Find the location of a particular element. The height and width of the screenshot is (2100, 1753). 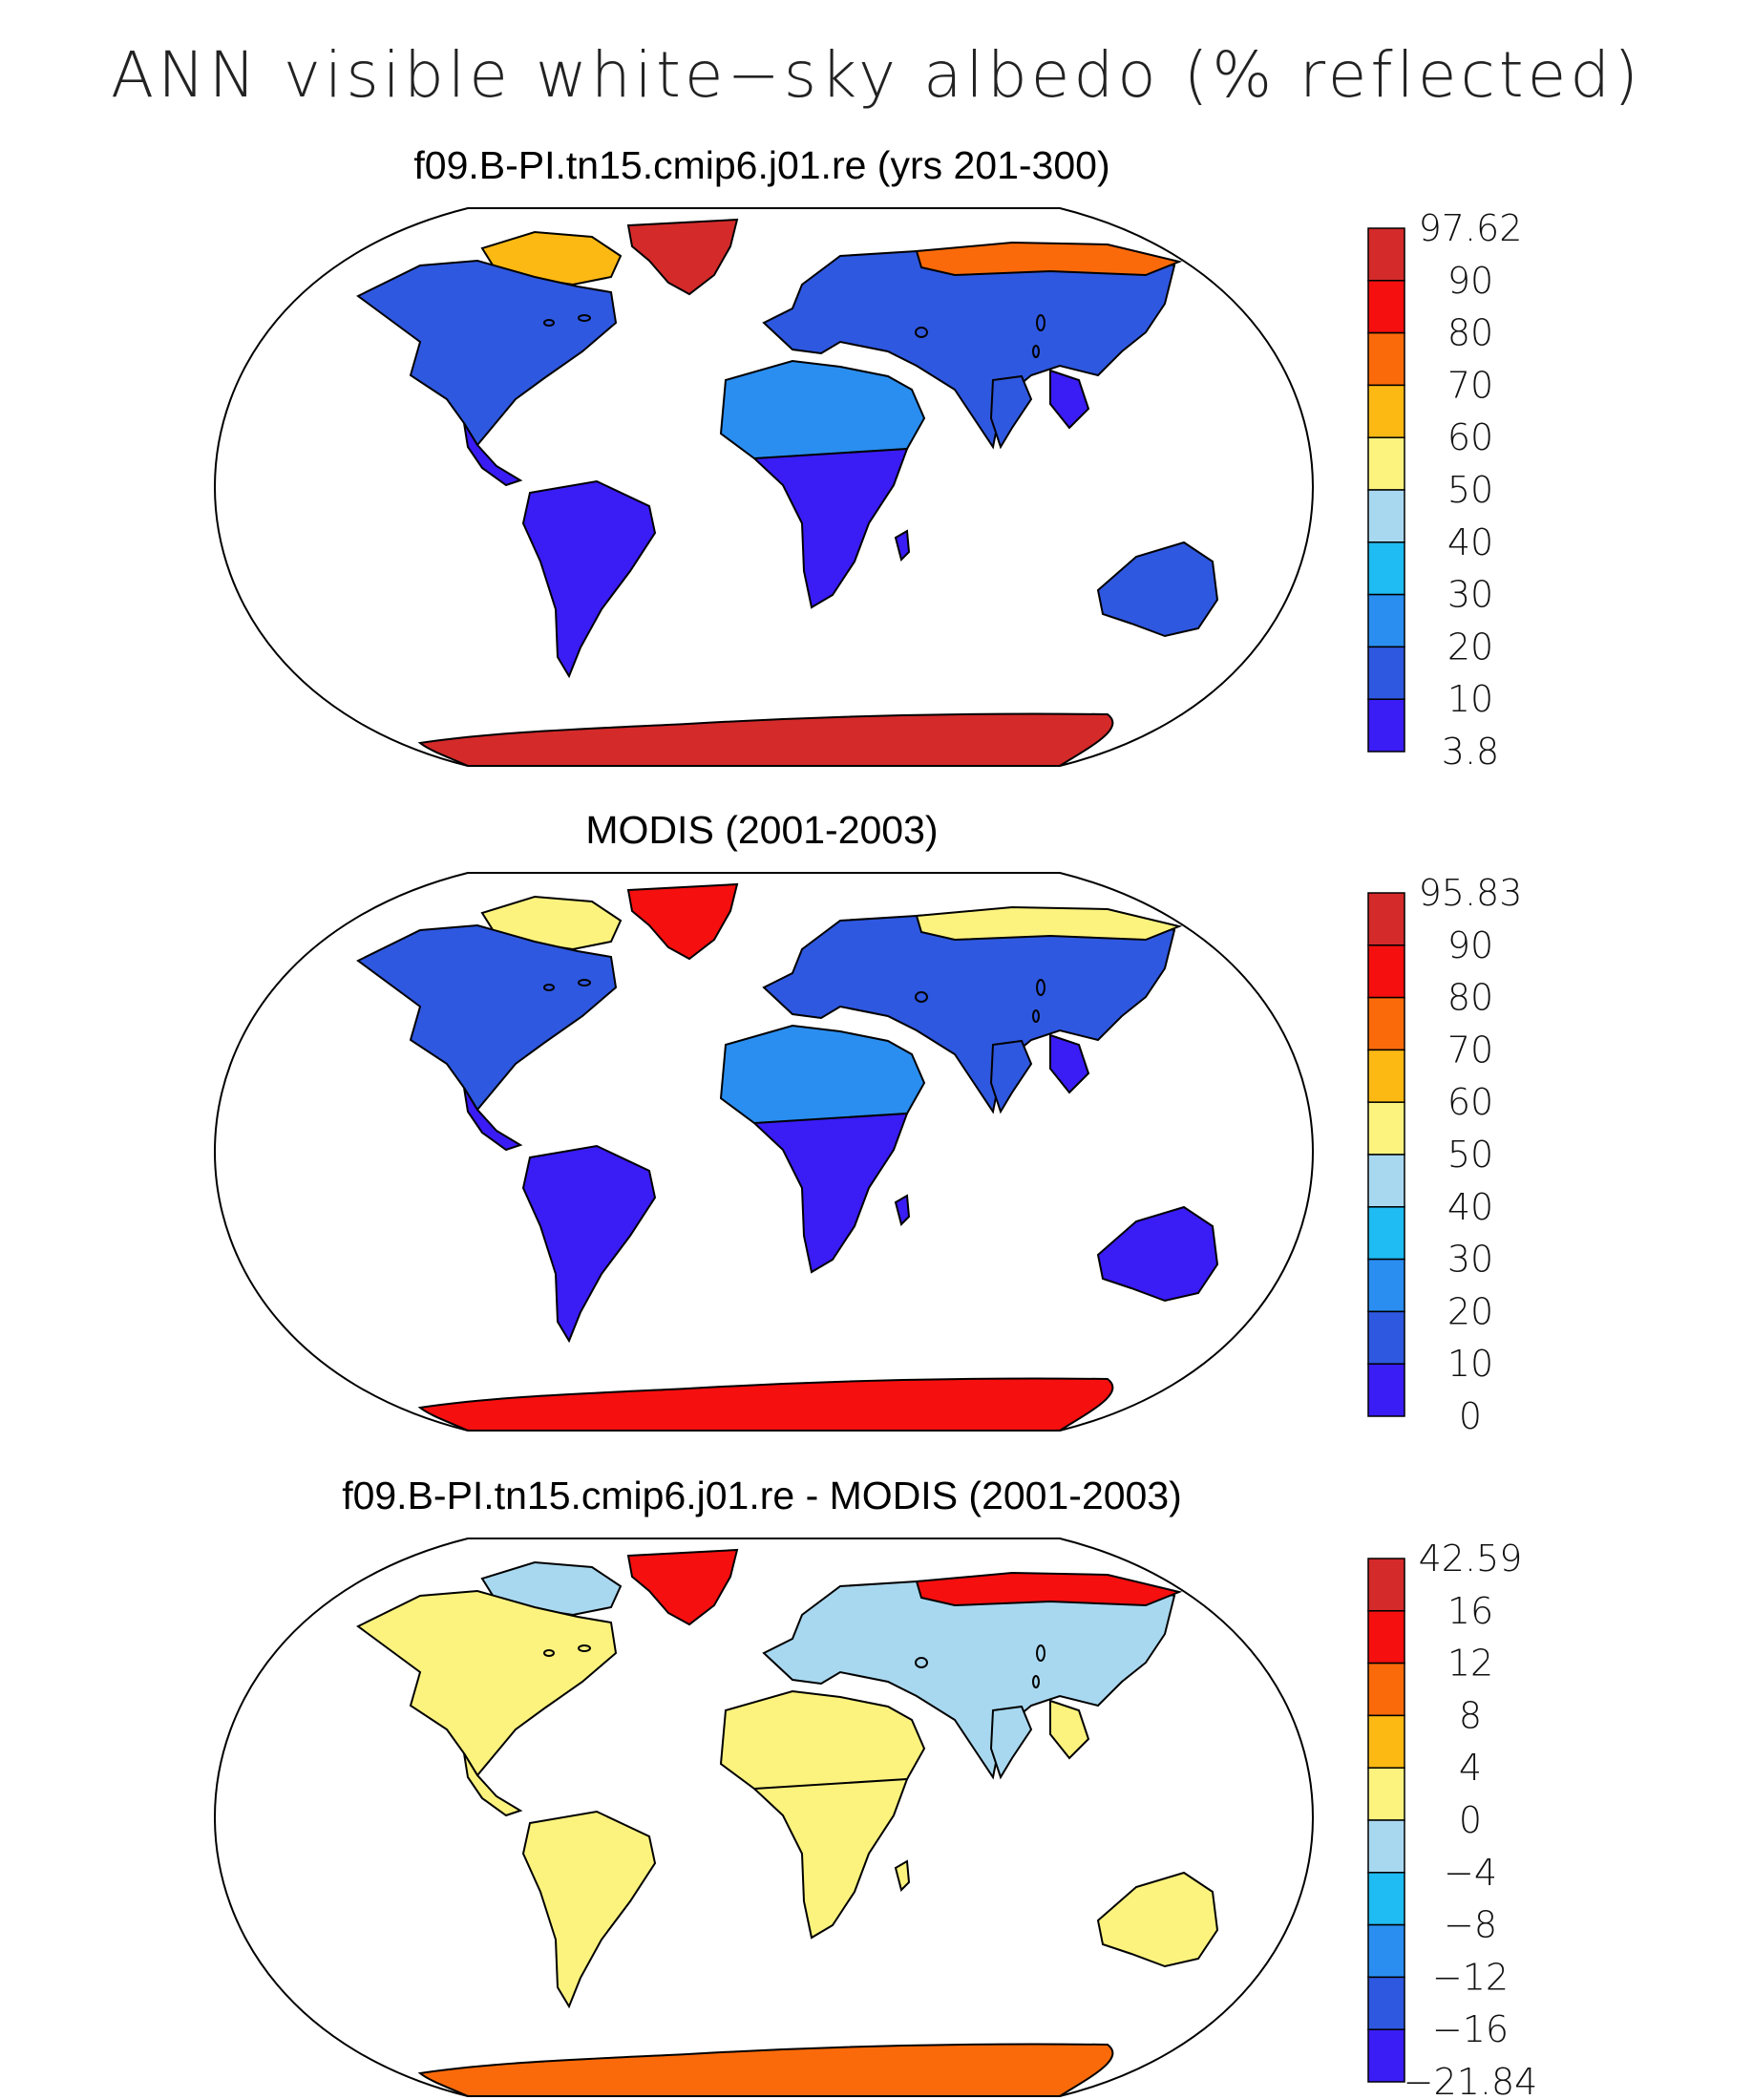

colorbar-diff: 42.59 16 12 8 4 0 −4 −8 −12 −16 −21.84 is located at coordinates (1452, 1819).